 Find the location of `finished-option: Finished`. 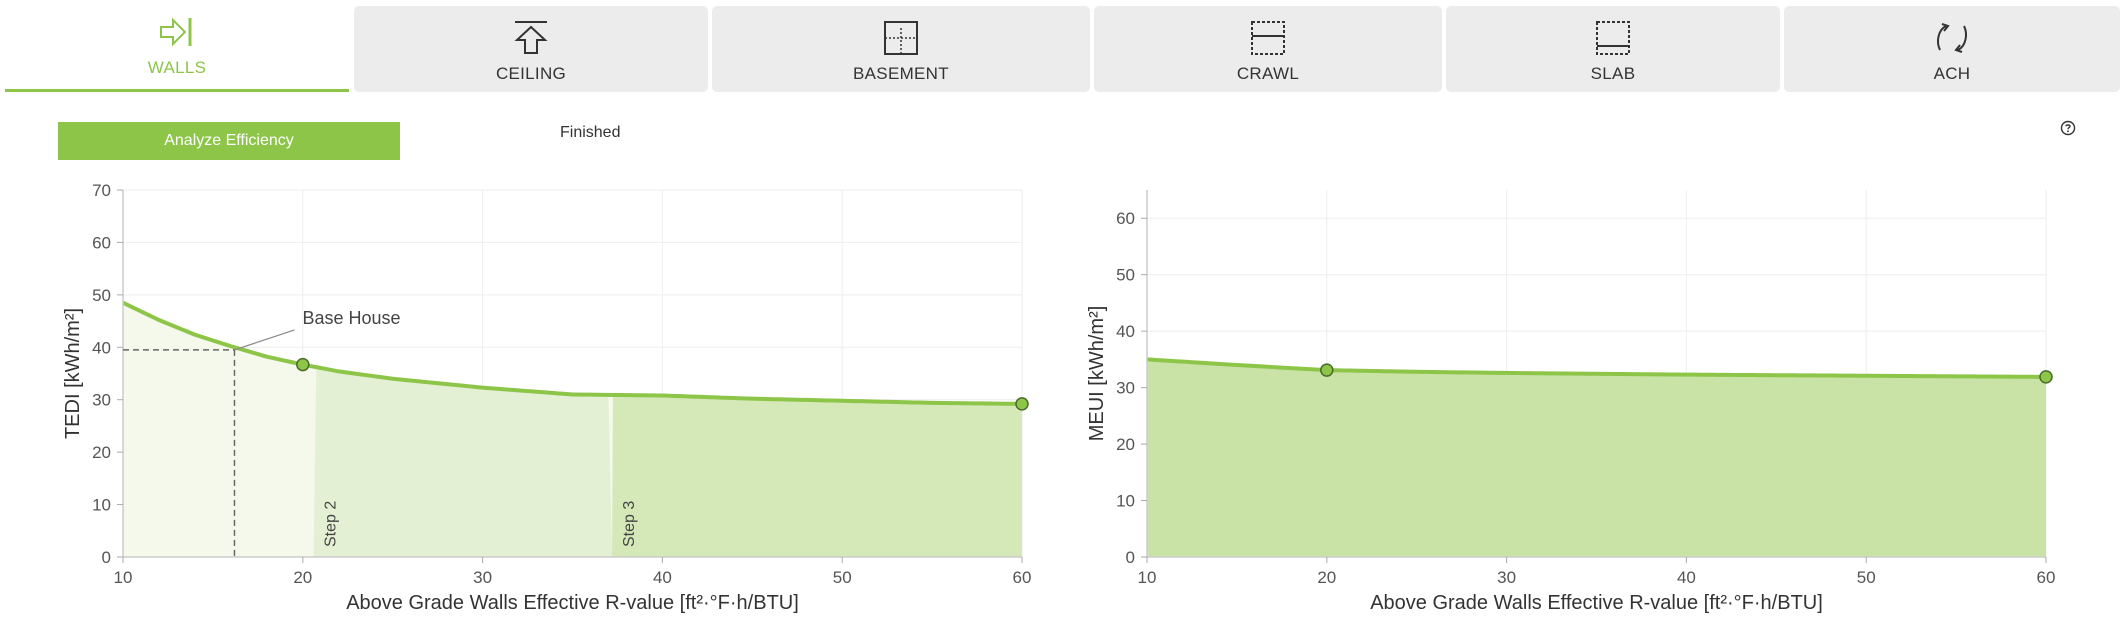

finished-option: Finished is located at coordinates (590, 132).